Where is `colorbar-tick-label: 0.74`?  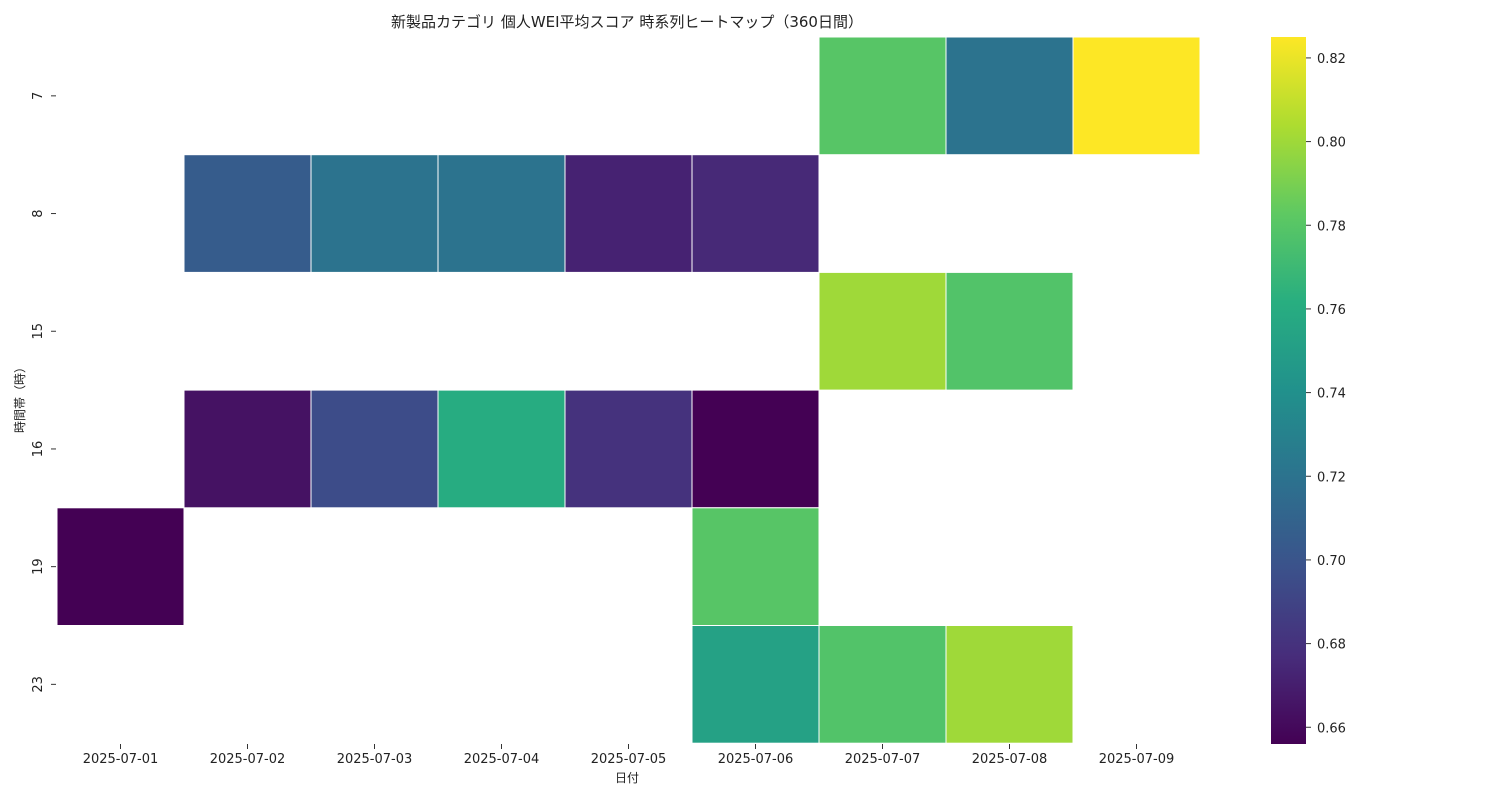 colorbar-tick-label: 0.74 is located at coordinates (1331, 394).